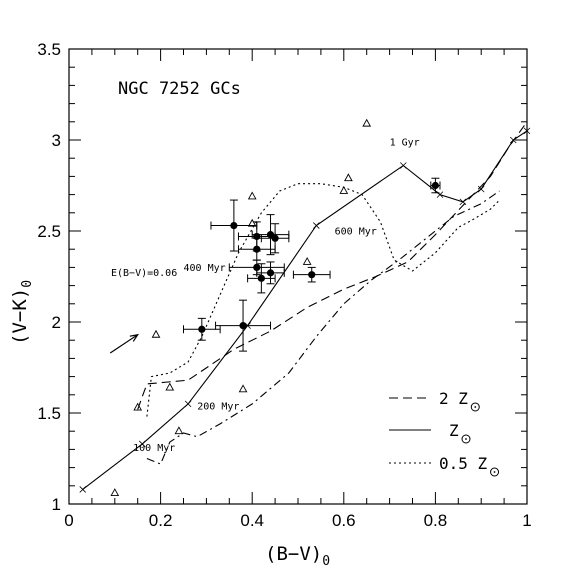 This screenshot has height=574, width=574. Describe the element at coordinates (49, 413) in the screenshot. I see `y-tick-label: 1.5` at that location.